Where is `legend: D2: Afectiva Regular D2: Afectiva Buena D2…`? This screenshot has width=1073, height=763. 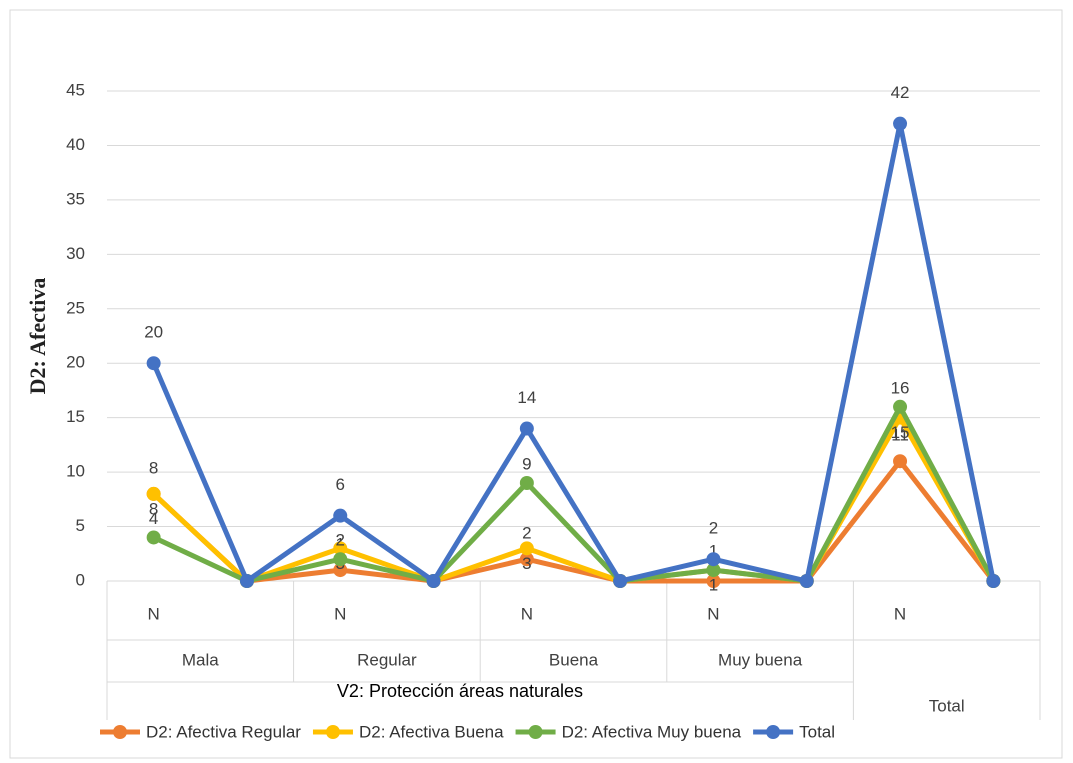 legend: D2: Afectiva Regular D2: Afectiva Buena D2… is located at coordinates (467, 731).